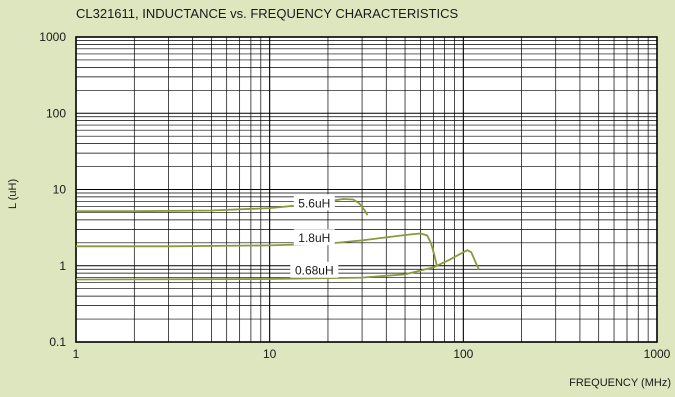 The image size is (675, 397). I want to click on y-tick-label: 0.1, so click(57, 342).